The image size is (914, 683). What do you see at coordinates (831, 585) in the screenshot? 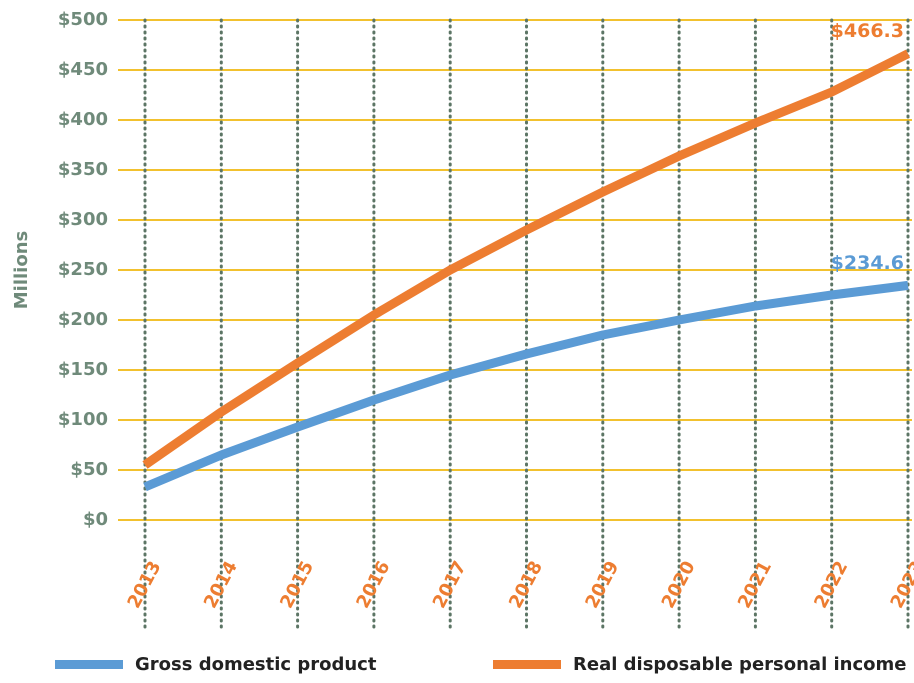
I see `x-tick-label: 2022` at bounding box center [831, 585].